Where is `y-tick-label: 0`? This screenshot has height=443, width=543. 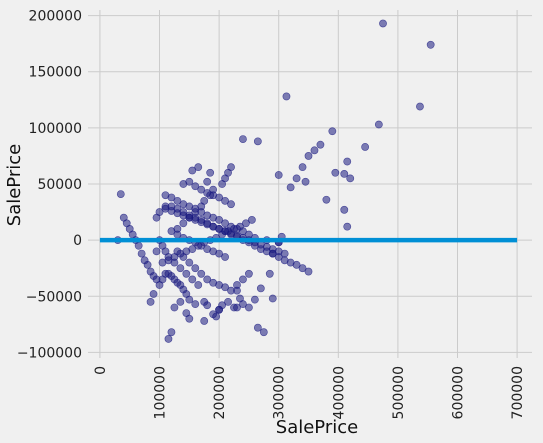
y-tick-label: 0 is located at coordinates (77, 241).